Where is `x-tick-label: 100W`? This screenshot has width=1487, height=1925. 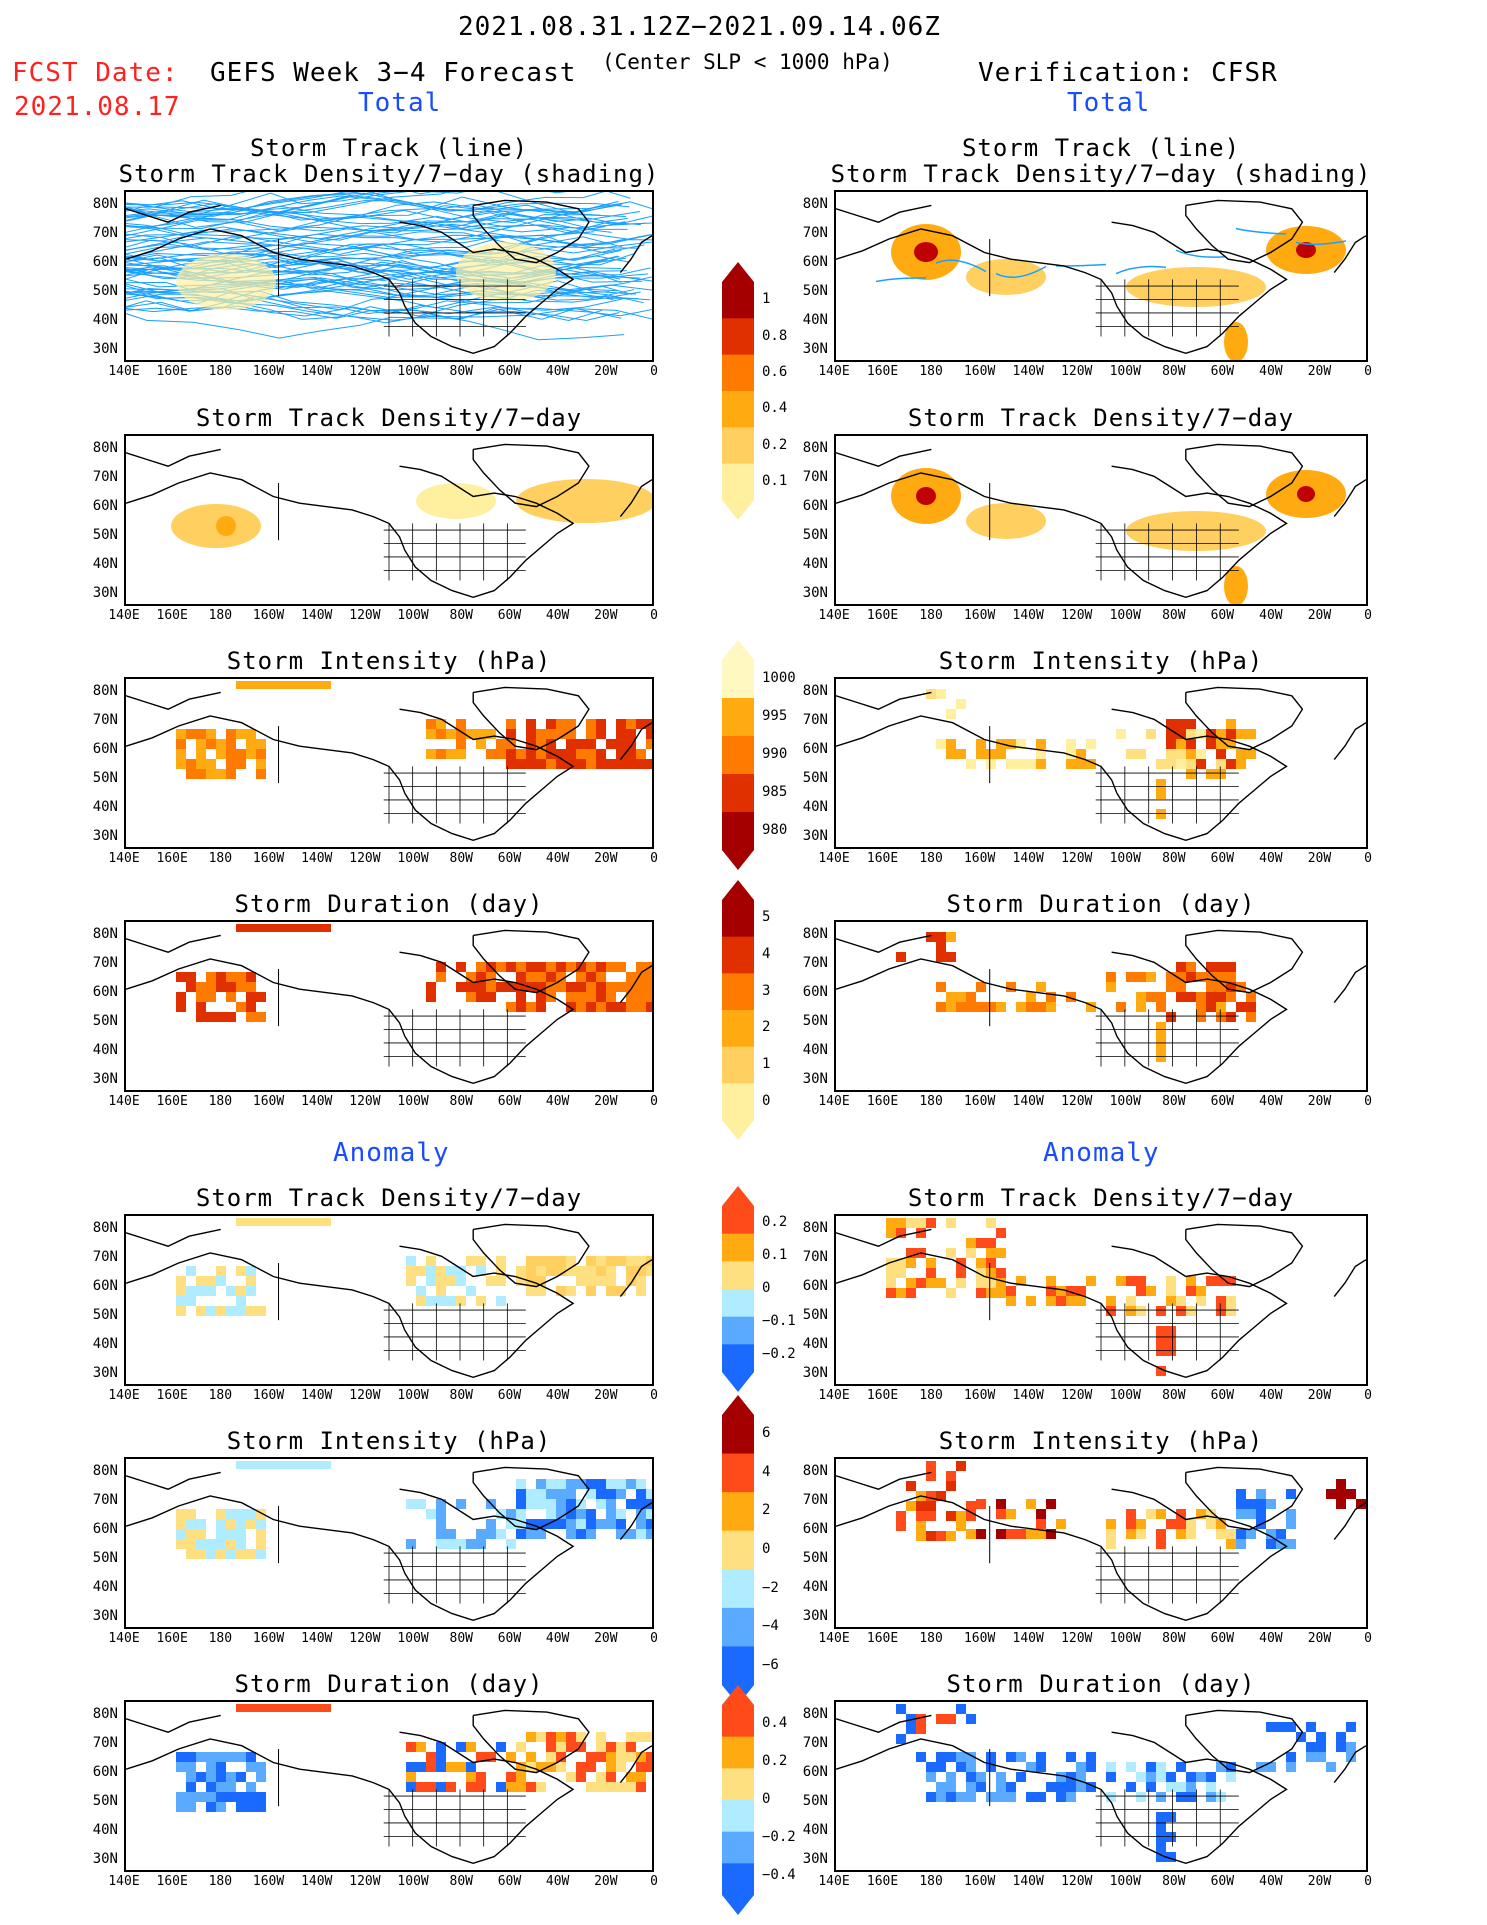 x-tick-label: 100W is located at coordinates (413, 371).